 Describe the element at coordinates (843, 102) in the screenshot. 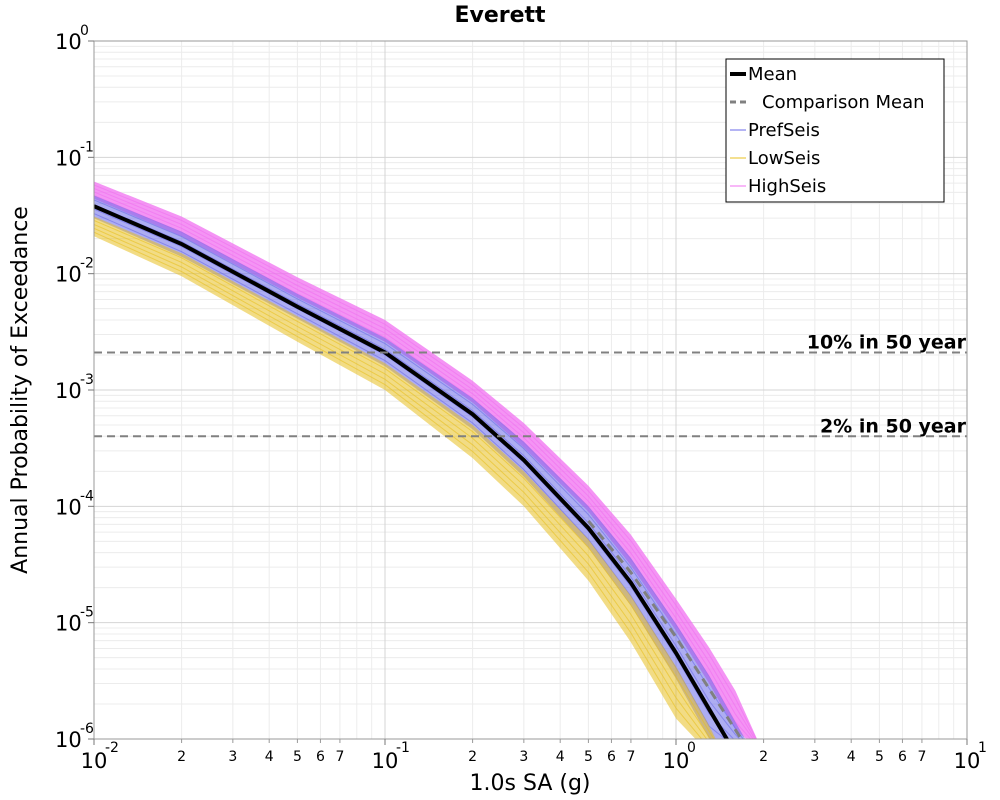

I see `legend-label: Comparison Mean` at that location.